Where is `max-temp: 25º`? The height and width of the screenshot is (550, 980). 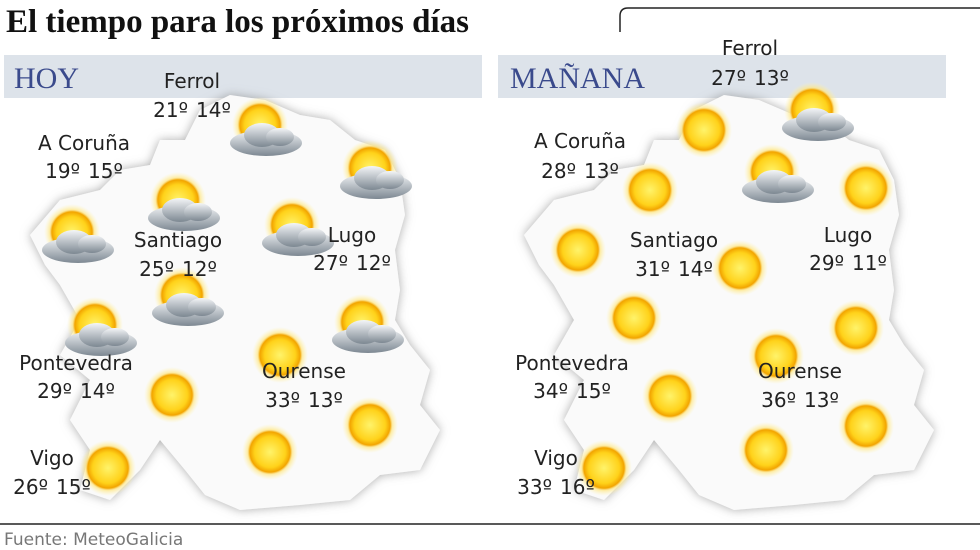
max-temp: 25º is located at coordinates (156, 269).